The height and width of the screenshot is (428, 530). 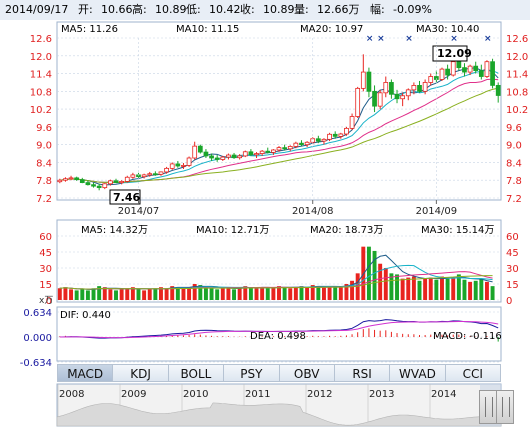 What do you see at coordinates (252, 373) in the screenshot?
I see `tab-psy: PSY` at bounding box center [252, 373].